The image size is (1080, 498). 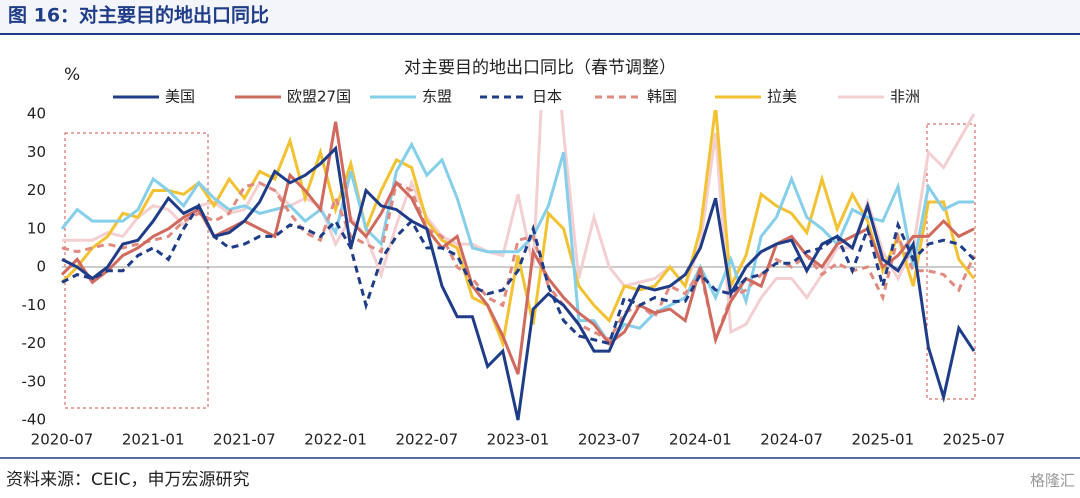 What do you see at coordinates (609, 440) in the screenshot?
I see `x-tick-label: 2023-07` at bounding box center [609, 440].